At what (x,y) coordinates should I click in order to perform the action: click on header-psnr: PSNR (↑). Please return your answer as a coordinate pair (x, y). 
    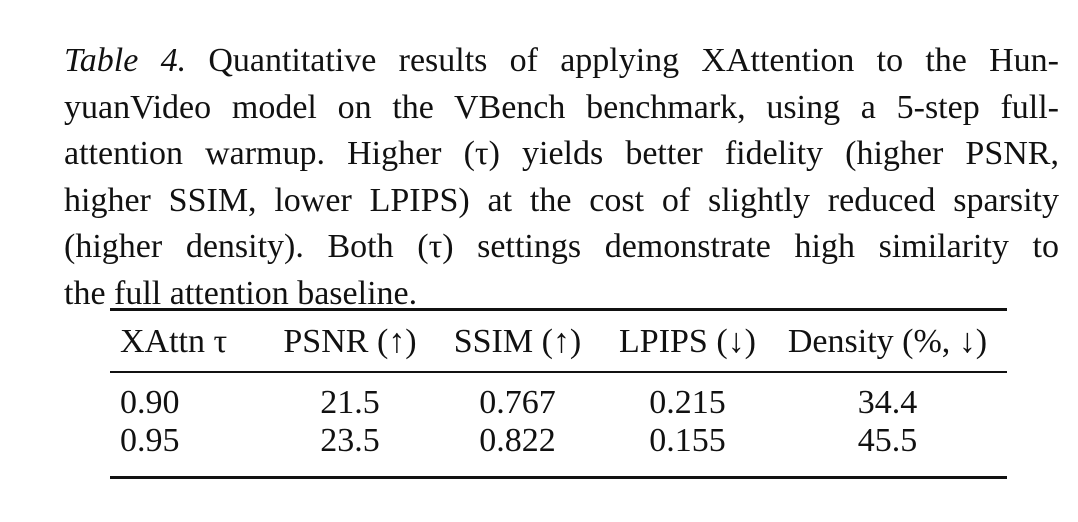
    Looking at the image, I should click on (350, 341).